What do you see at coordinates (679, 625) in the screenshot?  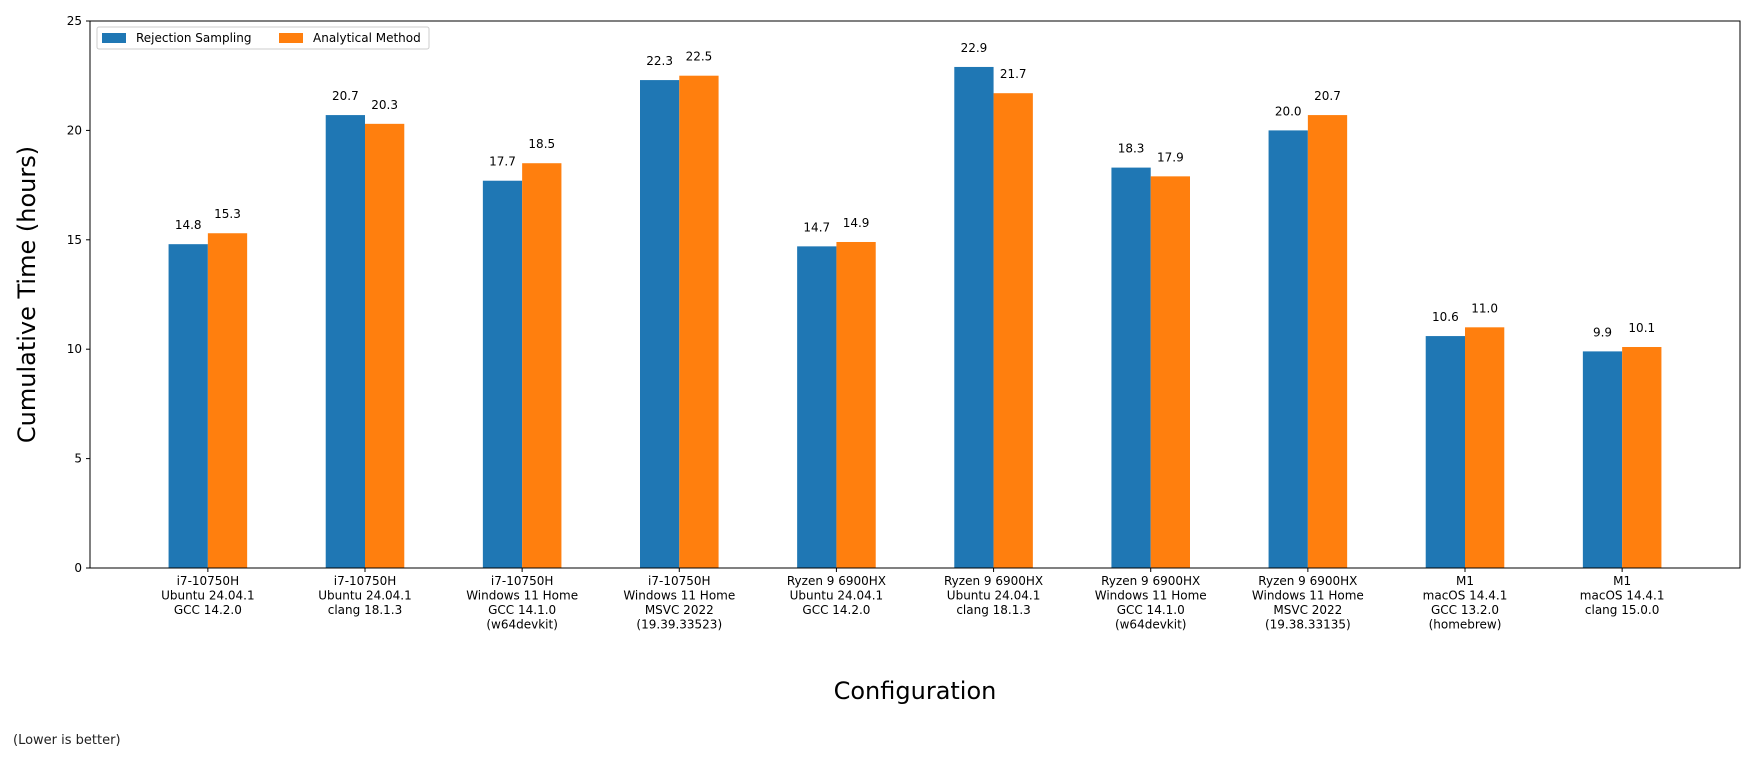 I see `x-tick-label-line: (19.39.33523)` at bounding box center [679, 625].